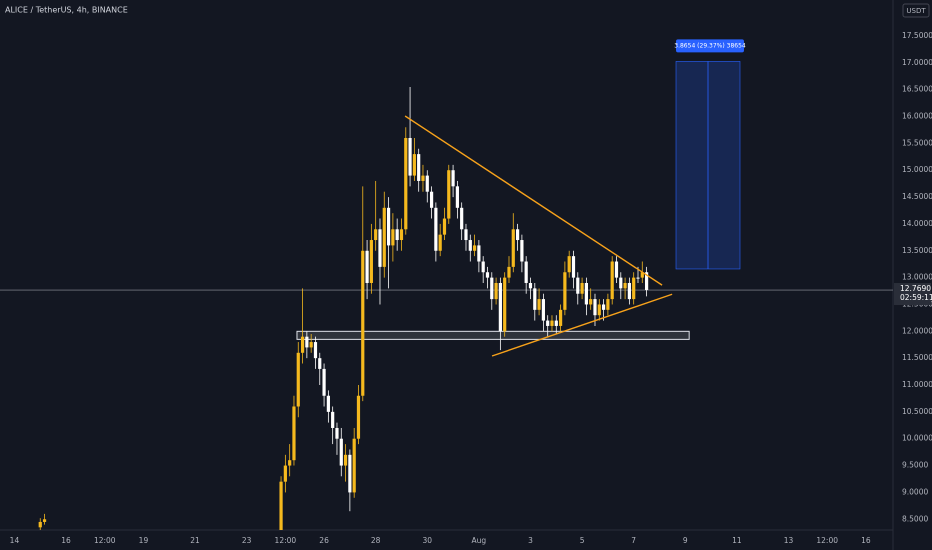 Image resolution: width=932 pixels, height=550 pixels. What do you see at coordinates (15, 540) in the screenshot?
I see `x-tick-label: 14` at bounding box center [15, 540].